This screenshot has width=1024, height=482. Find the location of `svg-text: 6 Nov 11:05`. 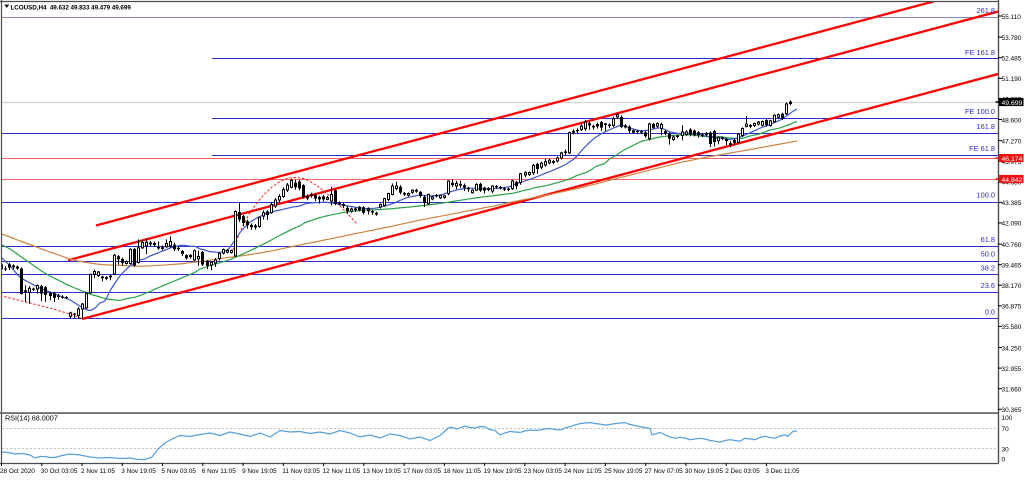

svg-text: 6 Nov 11:05 is located at coordinates (219, 471).